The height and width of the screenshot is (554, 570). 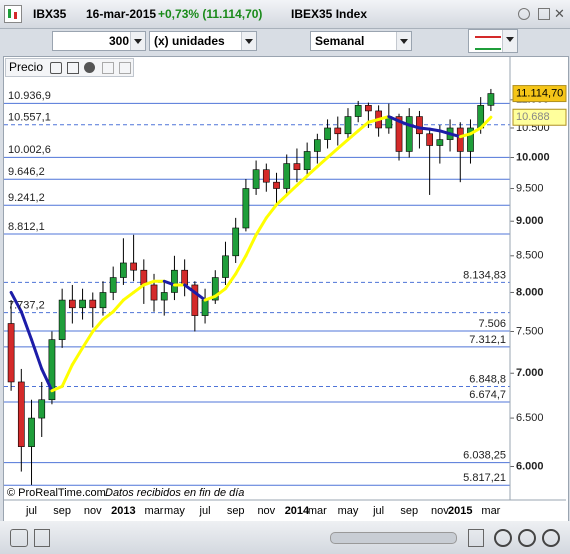 I want to click on period: Semanal, so click(x=340, y=41).